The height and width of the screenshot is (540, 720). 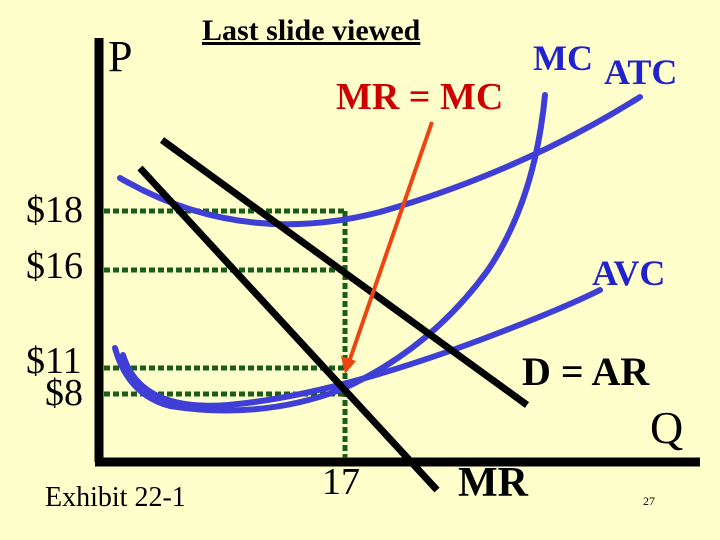 What do you see at coordinates (311, 30) in the screenshot?
I see `nav-link-last-slide: Last slide viewed` at bounding box center [311, 30].